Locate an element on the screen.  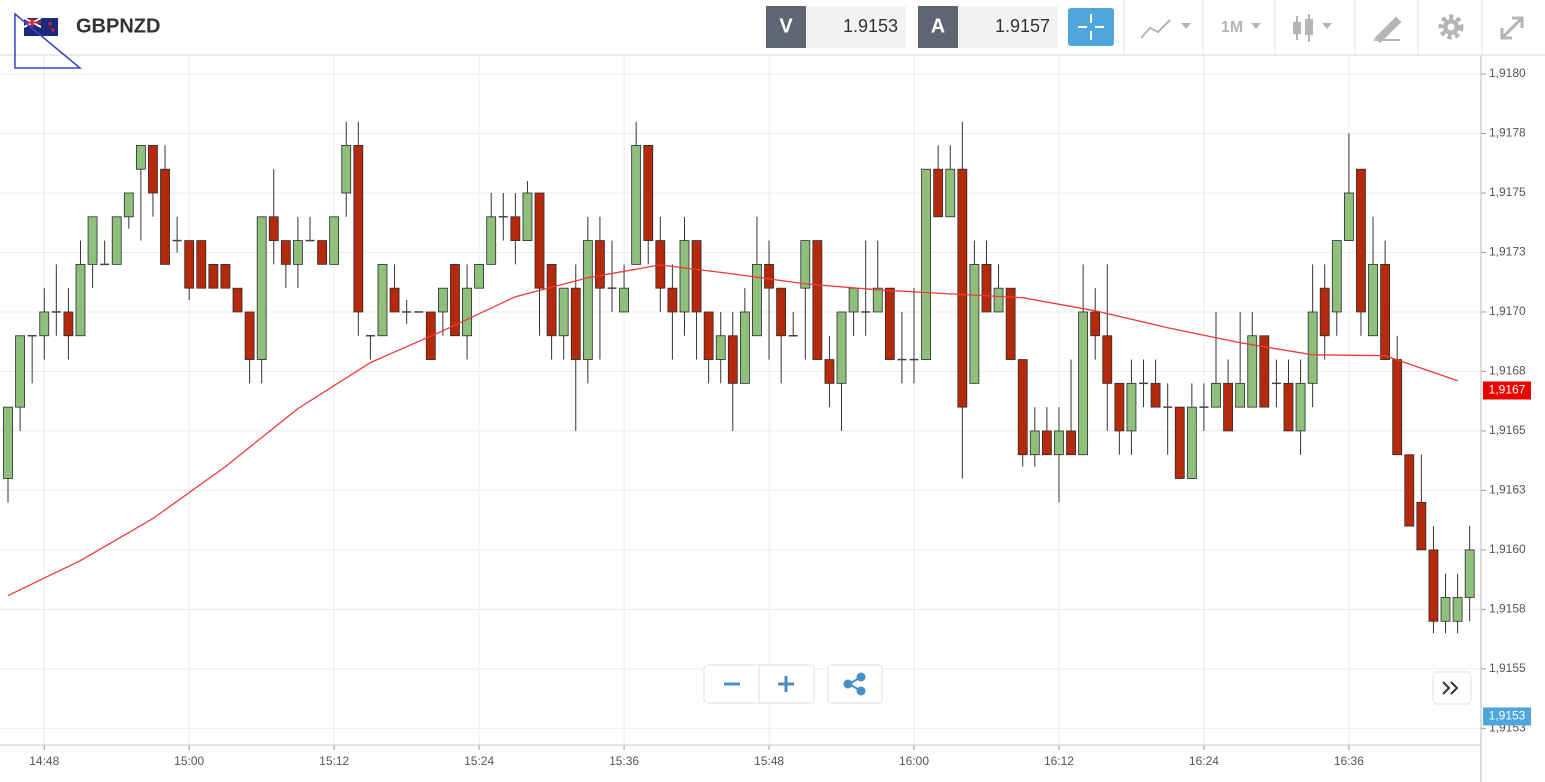
draw-icon is located at coordinates (1388, 30).